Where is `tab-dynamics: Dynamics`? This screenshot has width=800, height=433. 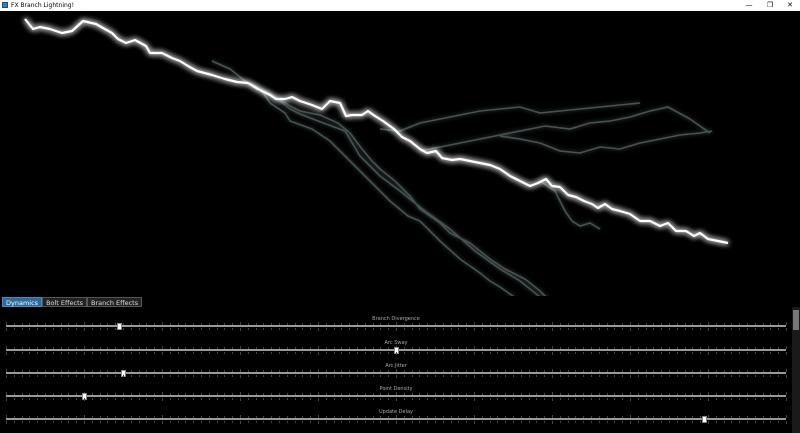 tab-dynamics: Dynamics is located at coordinates (22, 302).